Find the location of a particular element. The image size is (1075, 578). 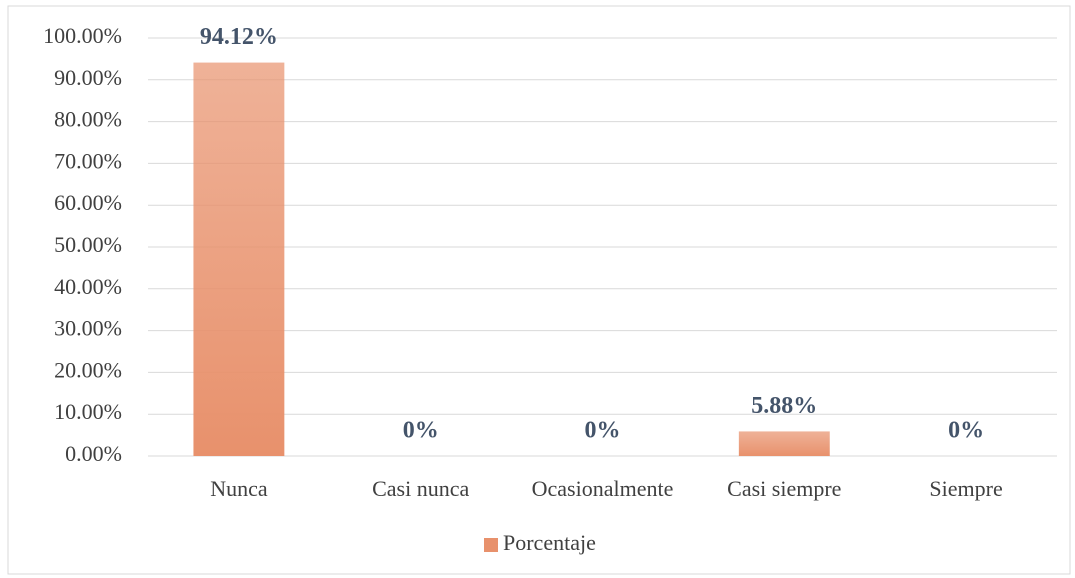

y-tick-label: 70.00% is located at coordinates (88, 160).